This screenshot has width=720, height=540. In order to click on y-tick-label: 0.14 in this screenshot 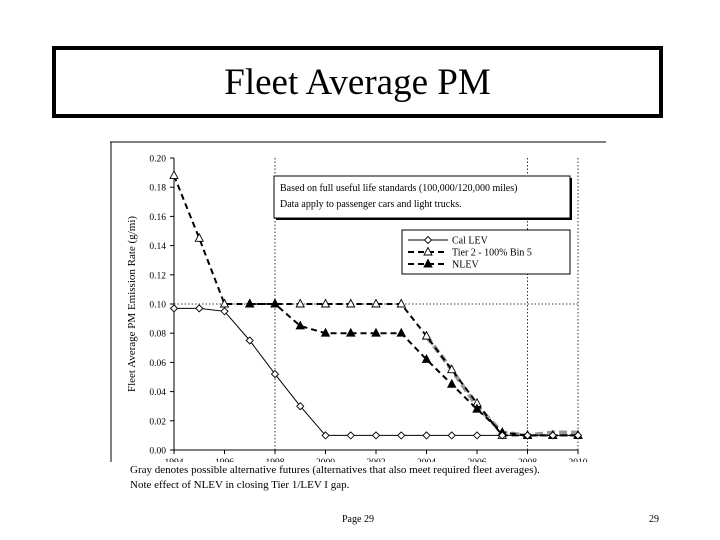, I will do `click(157, 247)`.